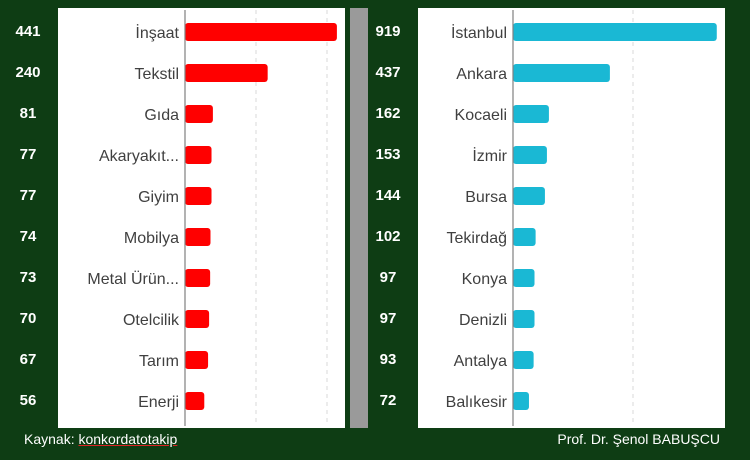  What do you see at coordinates (159, 361) in the screenshot?
I see `sector-category-label: Tarım` at bounding box center [159, 361].